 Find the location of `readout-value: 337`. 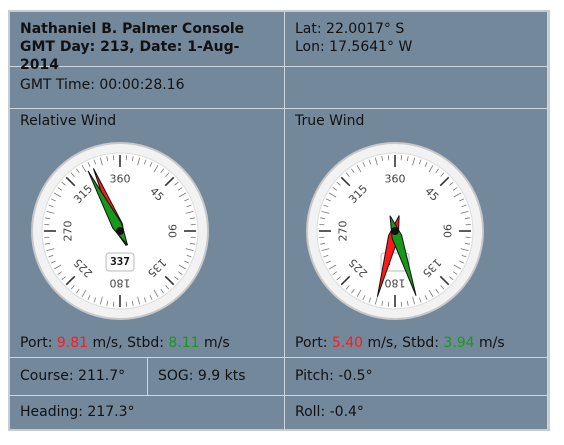

readout-value: 337 is located at coordinates (120, 261).